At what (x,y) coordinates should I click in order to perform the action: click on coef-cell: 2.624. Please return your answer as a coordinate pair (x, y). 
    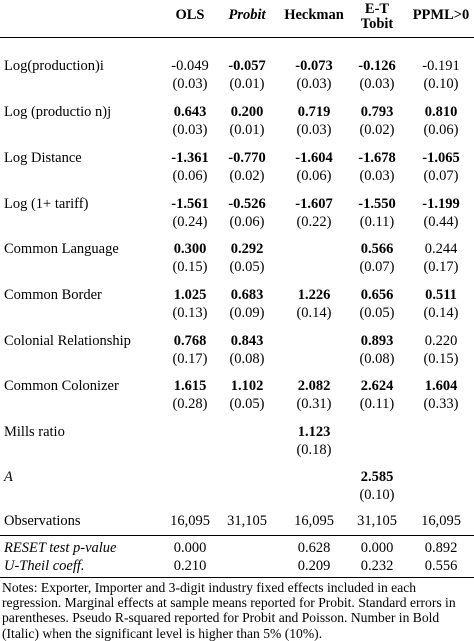
    Looking at the image, I should click on (377, 386).